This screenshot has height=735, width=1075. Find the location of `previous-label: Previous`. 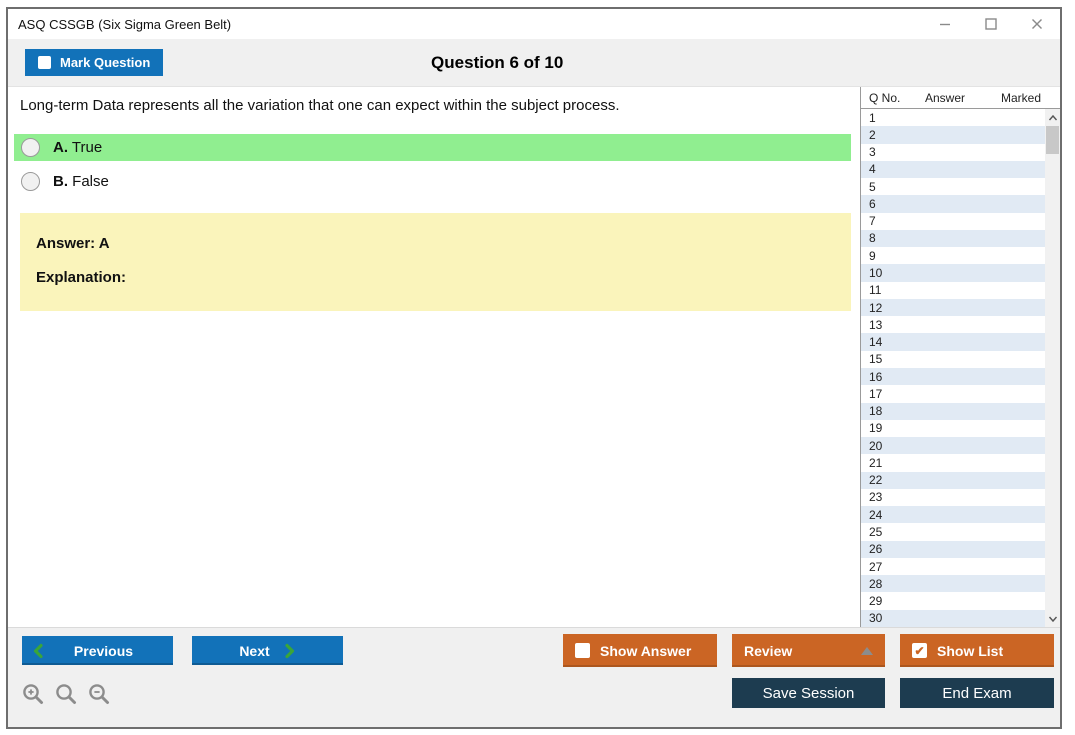

previous-label: Previous is located at coordinates (103, 650).